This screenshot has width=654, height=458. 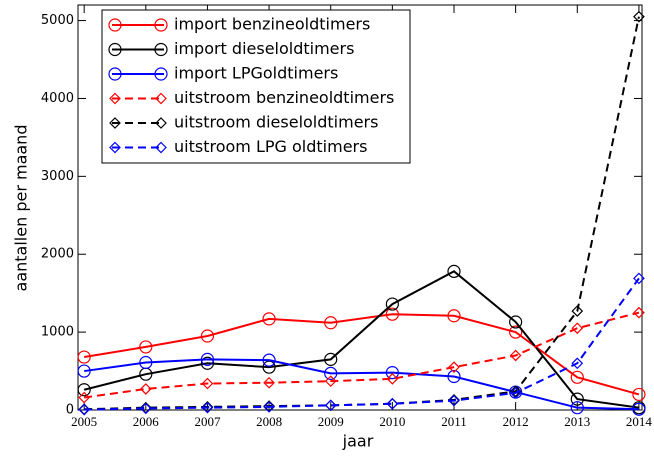 What do you see at coordinates (577, 421) in the screenshot?
I see `x-tick-label: 2013` at bounding box center [577, 421].